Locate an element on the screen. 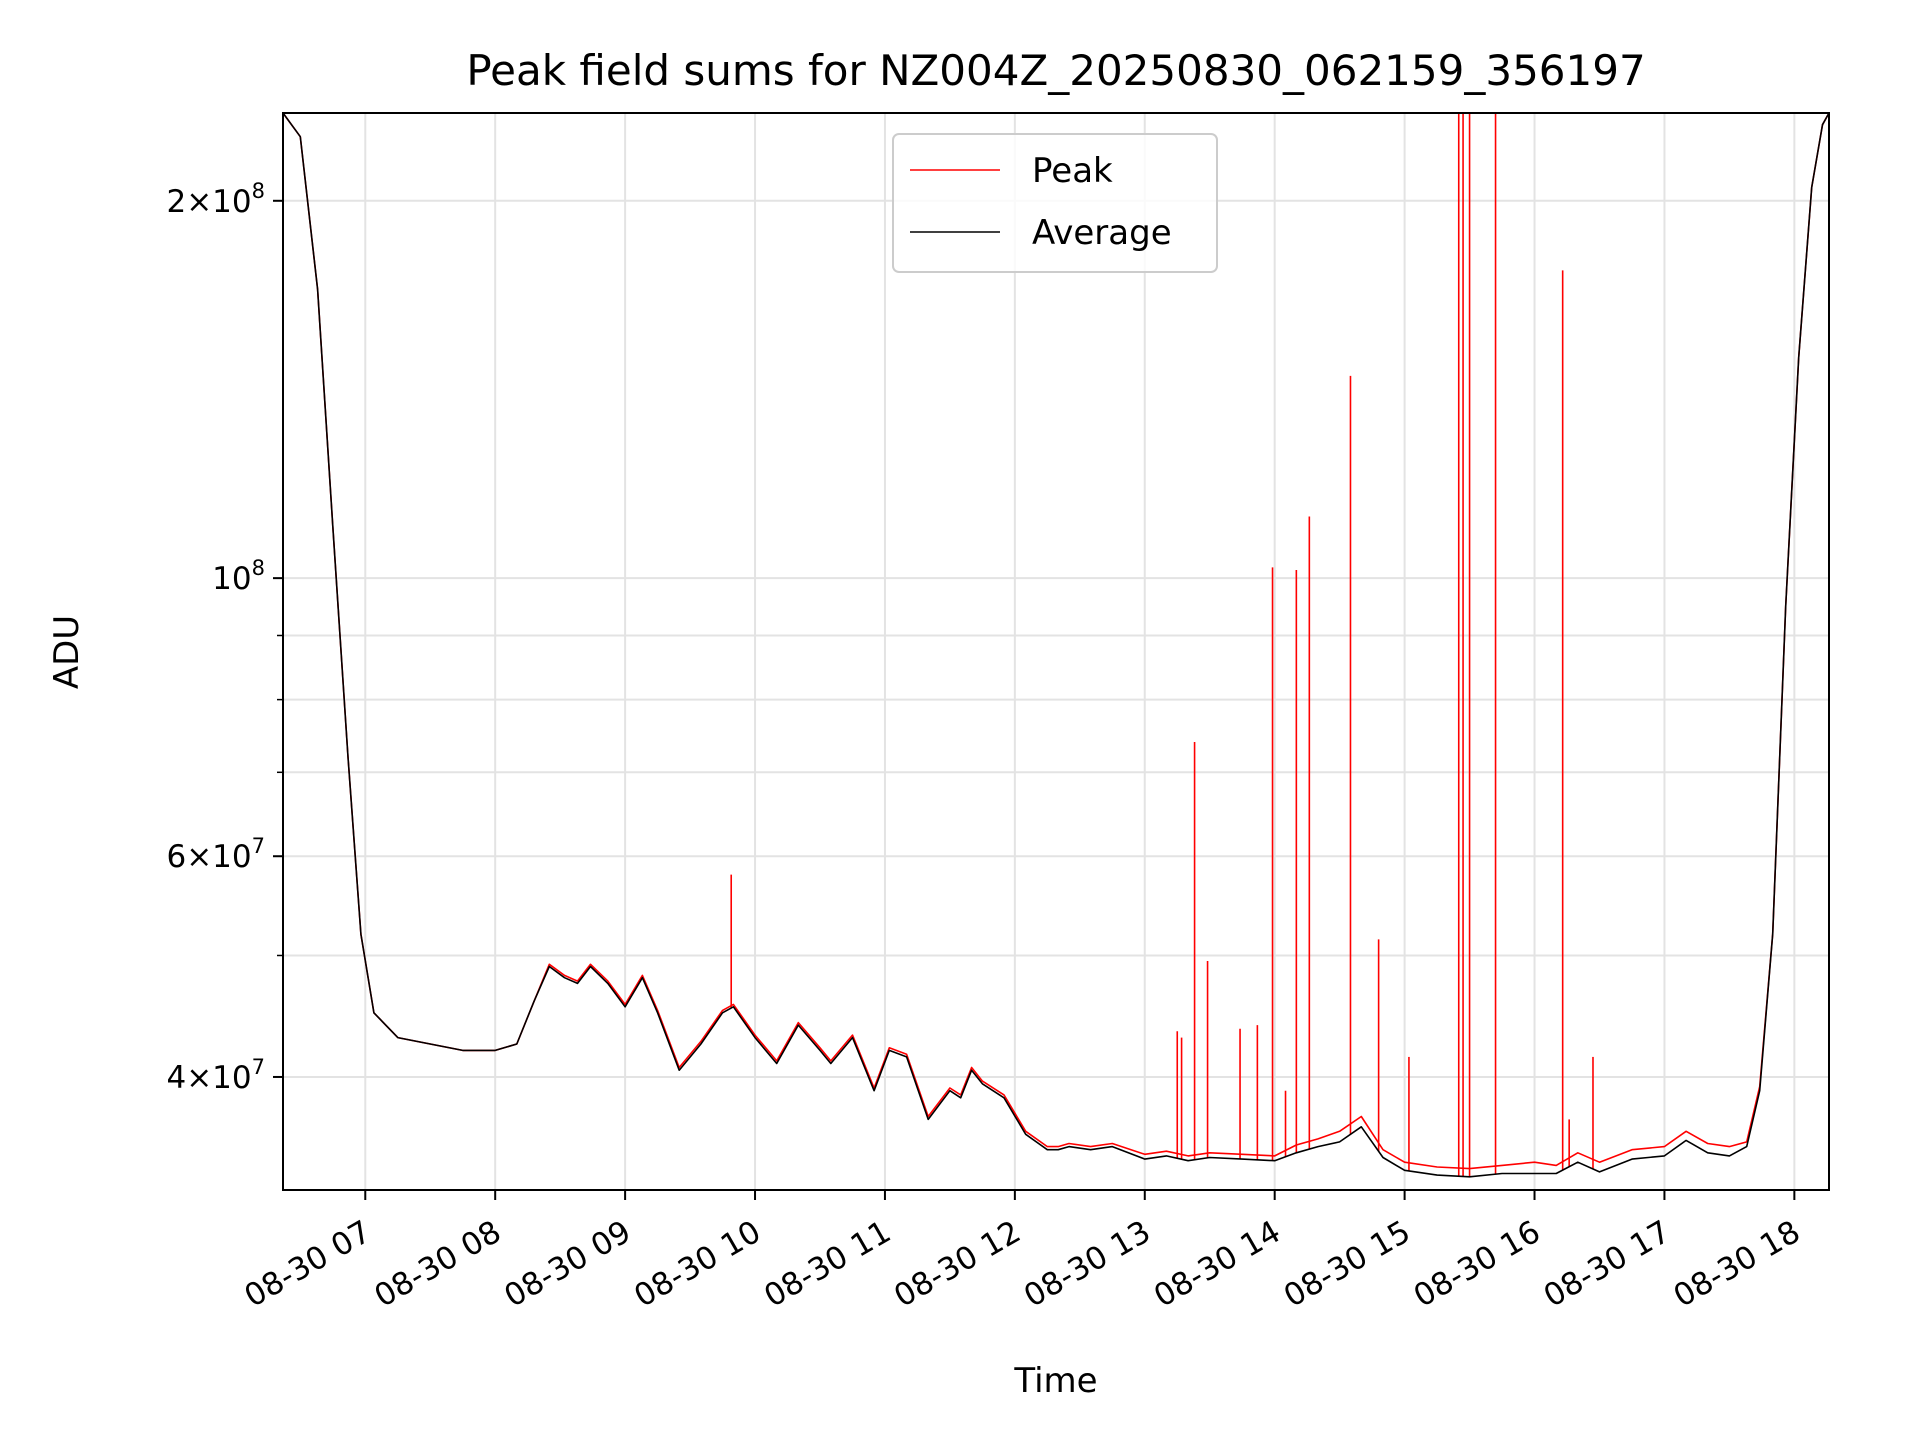 This screenshot has height=1440, width=1920. legend-box is located at coordinates (1055, 203).